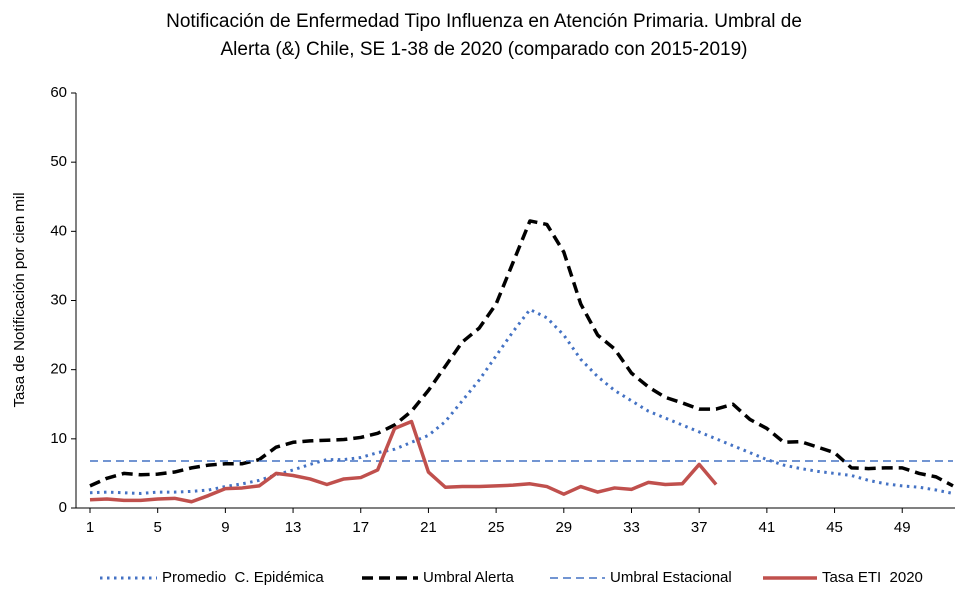  Describe the element at coordinates (403, 461) in the screenshot. I see `series-line` at that location.